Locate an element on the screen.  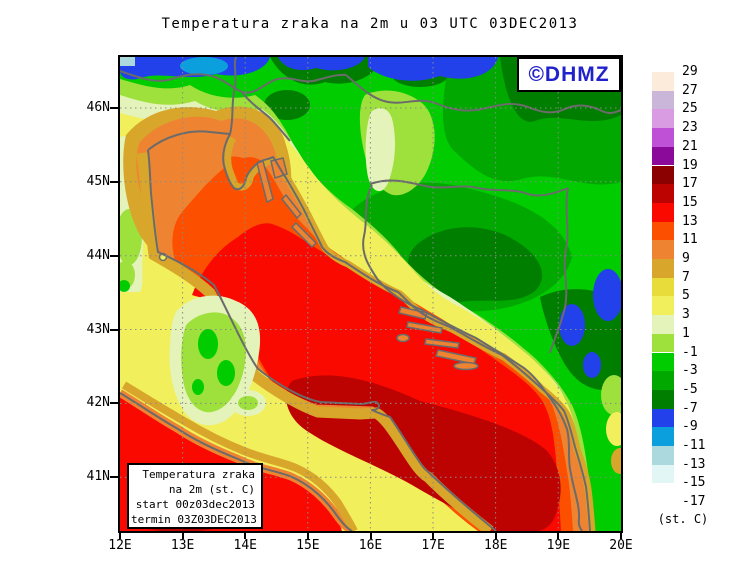
lat-tick-label: 43N is located at coordinates (98, 329).